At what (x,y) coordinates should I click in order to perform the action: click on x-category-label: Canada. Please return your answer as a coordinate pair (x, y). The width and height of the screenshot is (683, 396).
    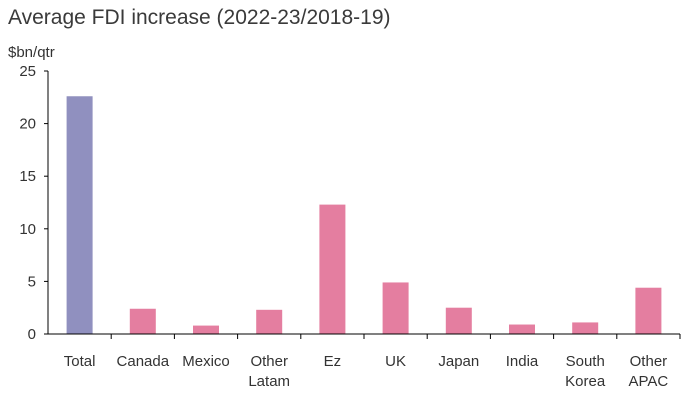
    Looking at the image, I should click on (143, 361).